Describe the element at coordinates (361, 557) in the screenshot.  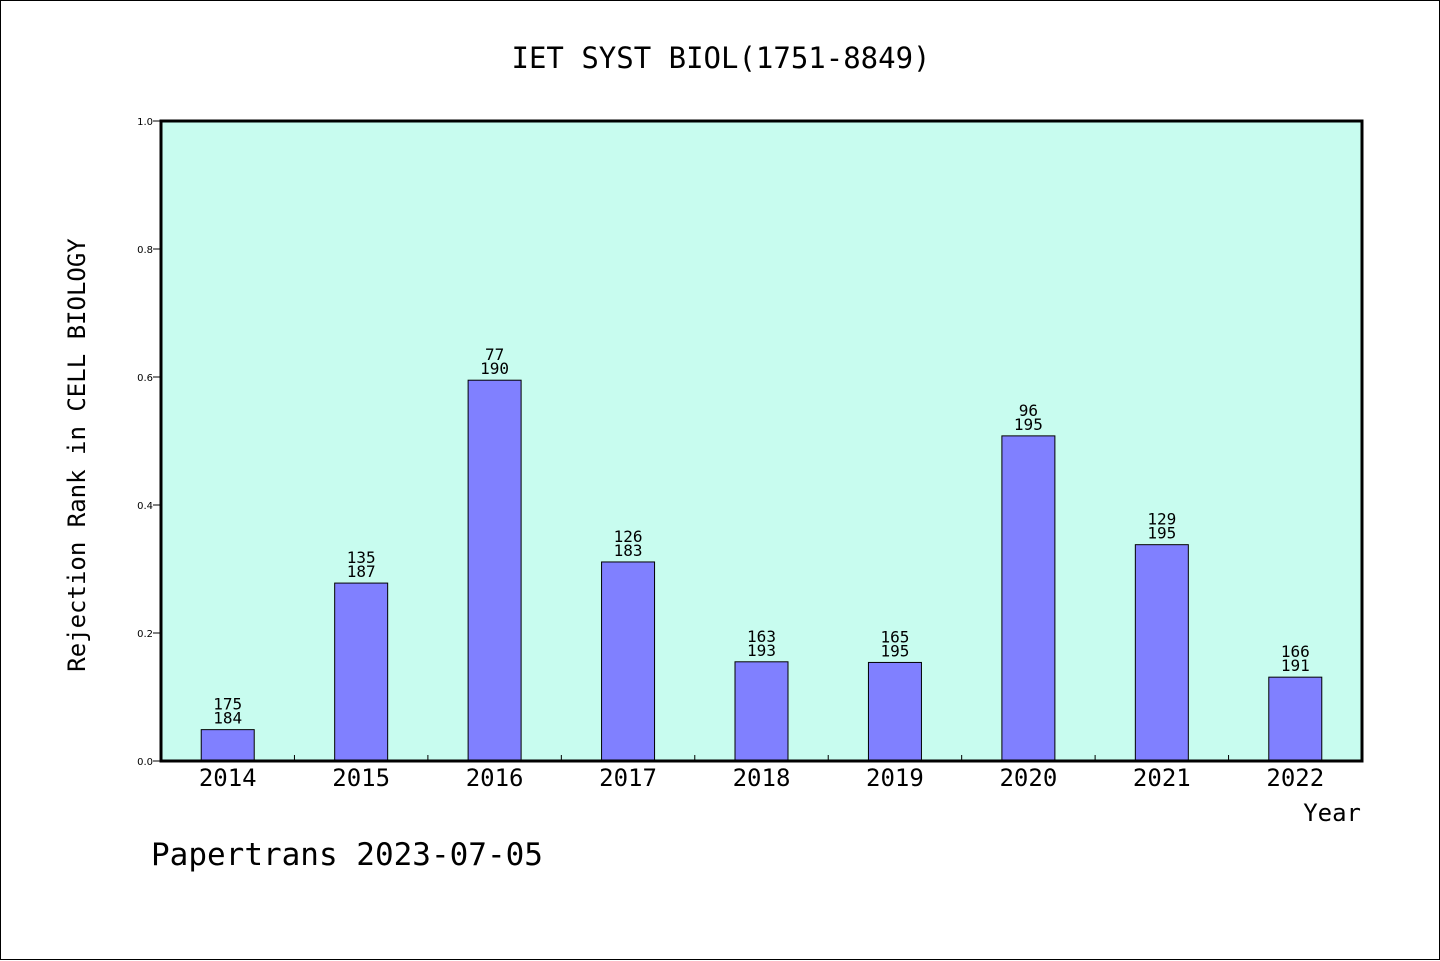
I see `rank-label-2015: 135` at that location.